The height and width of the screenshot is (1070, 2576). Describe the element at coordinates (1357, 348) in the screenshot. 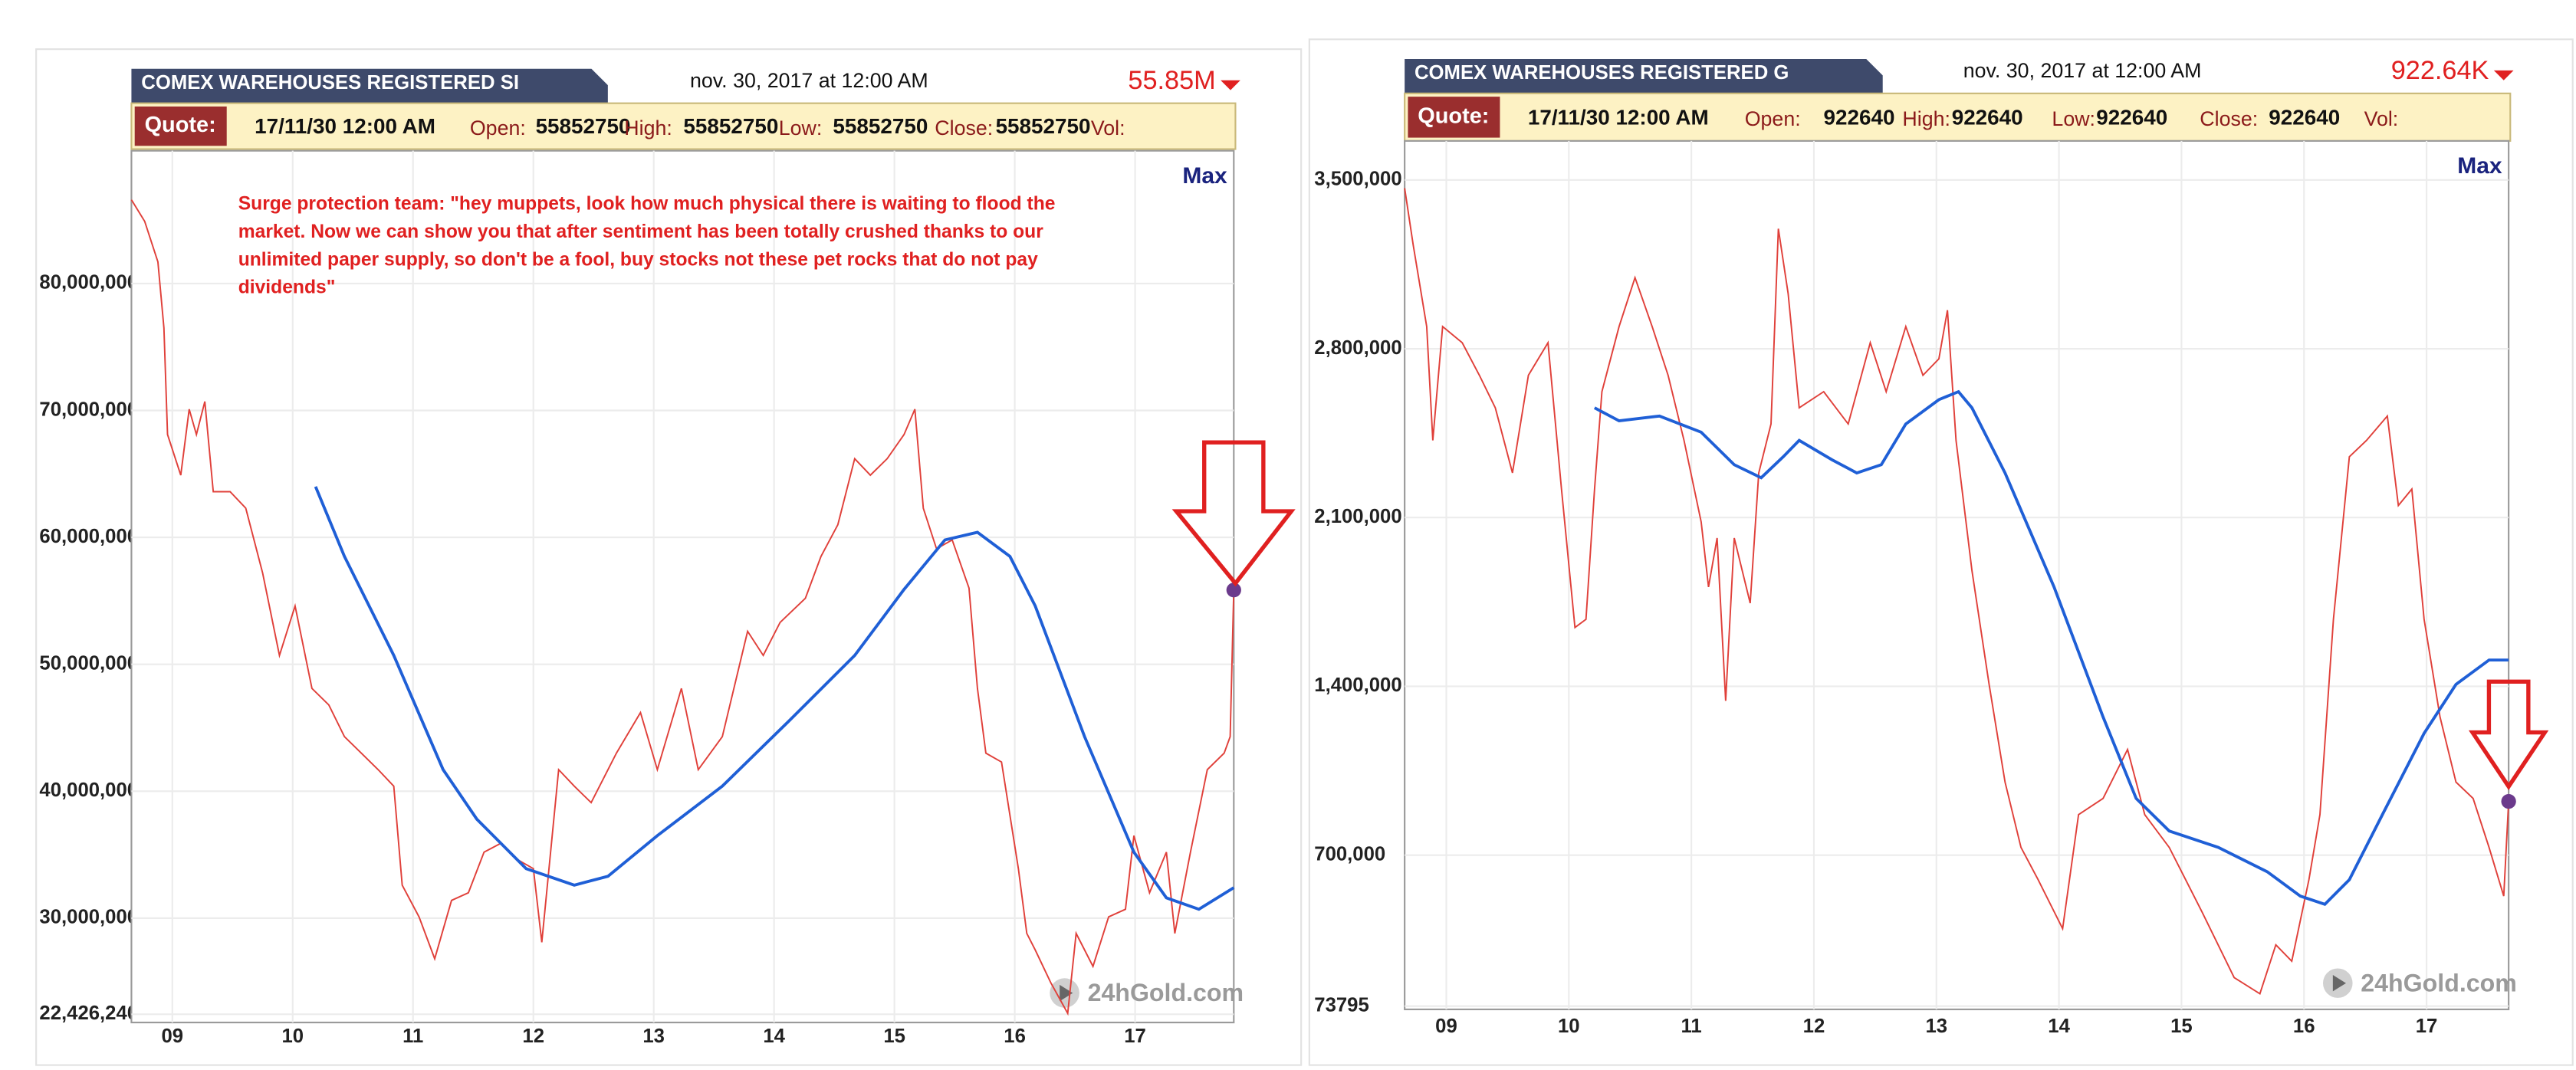

I see `y-tick-label: 2,800,000` at that location.